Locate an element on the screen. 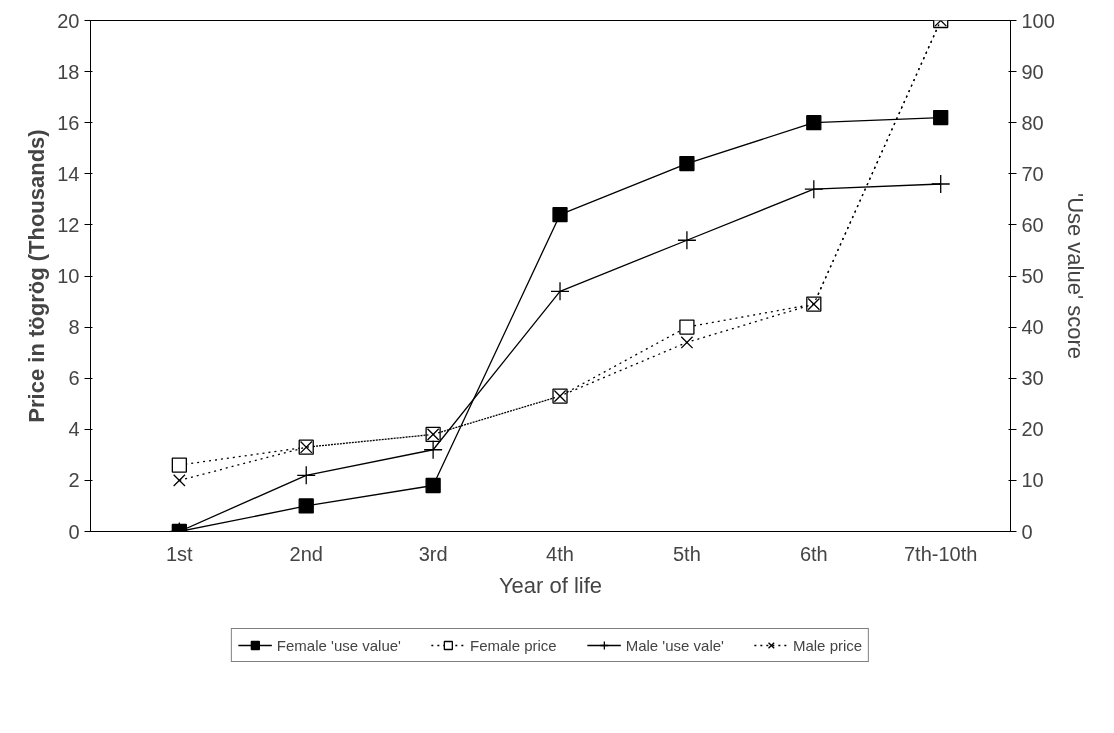 Image resolution: width=1114 pixels, height=733 pixels. y2-axis-title: 'Use value' score is located at coordinates (1075, 276).